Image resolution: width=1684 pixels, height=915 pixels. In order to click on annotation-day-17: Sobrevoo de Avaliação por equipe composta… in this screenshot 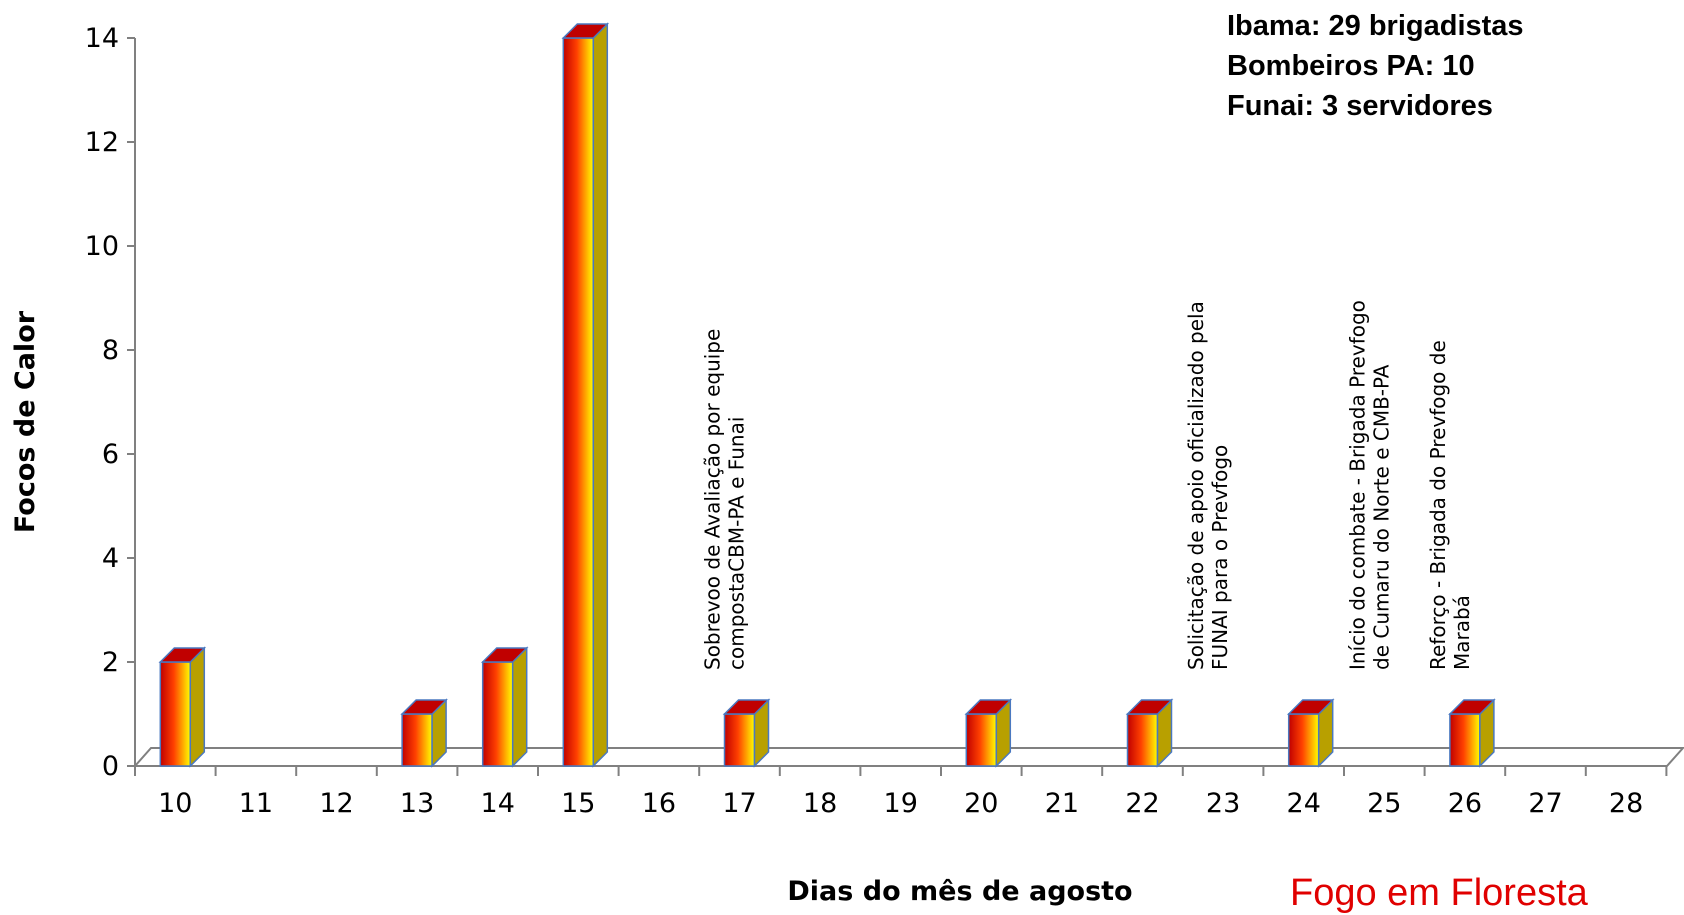, I will do `click(725, 499)`.